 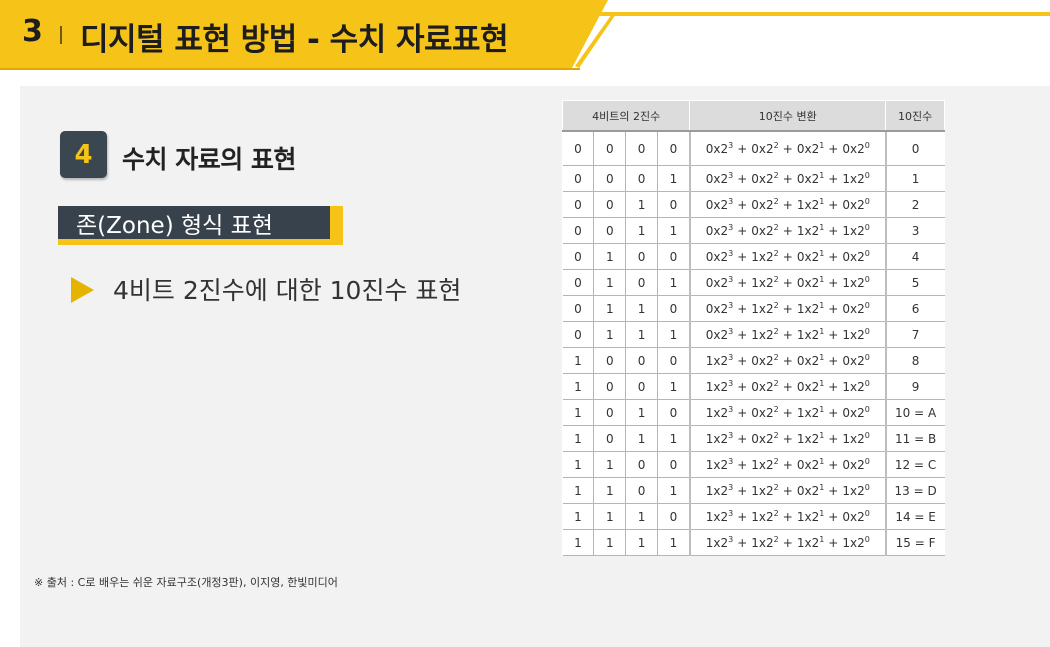 I want to click on conversion-cell: 0x23 +1x22 +1x21 +1x20, so click(x=788, y=334).